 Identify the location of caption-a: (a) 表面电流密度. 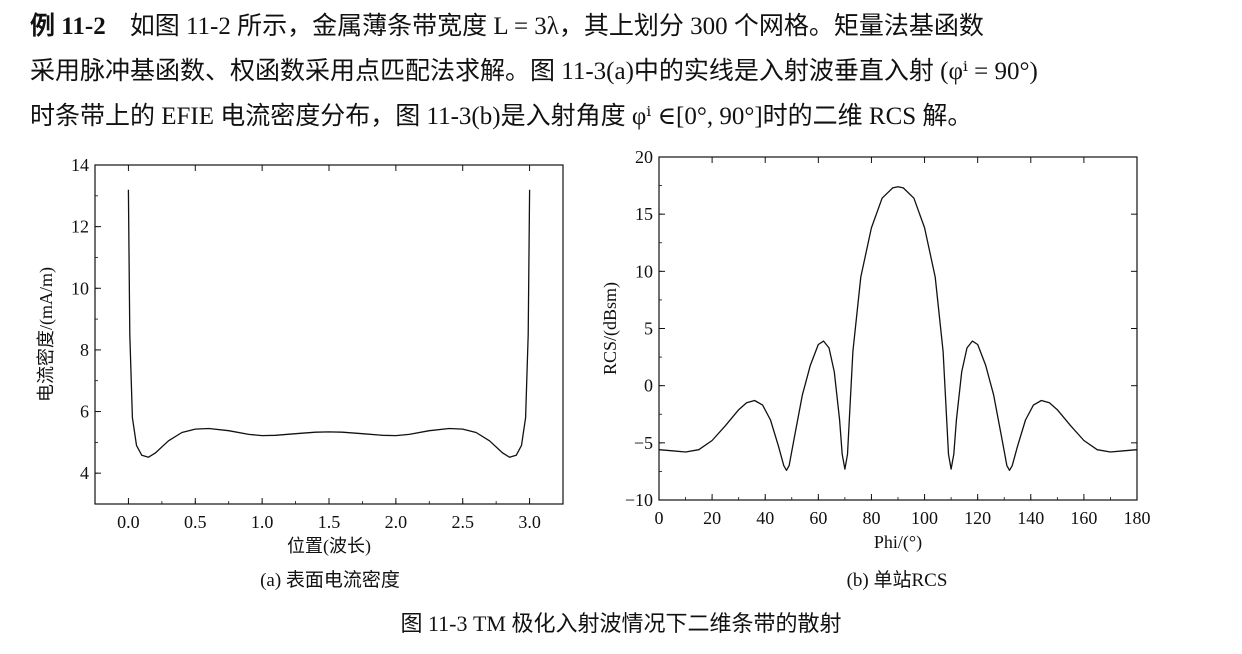
(330, 580).